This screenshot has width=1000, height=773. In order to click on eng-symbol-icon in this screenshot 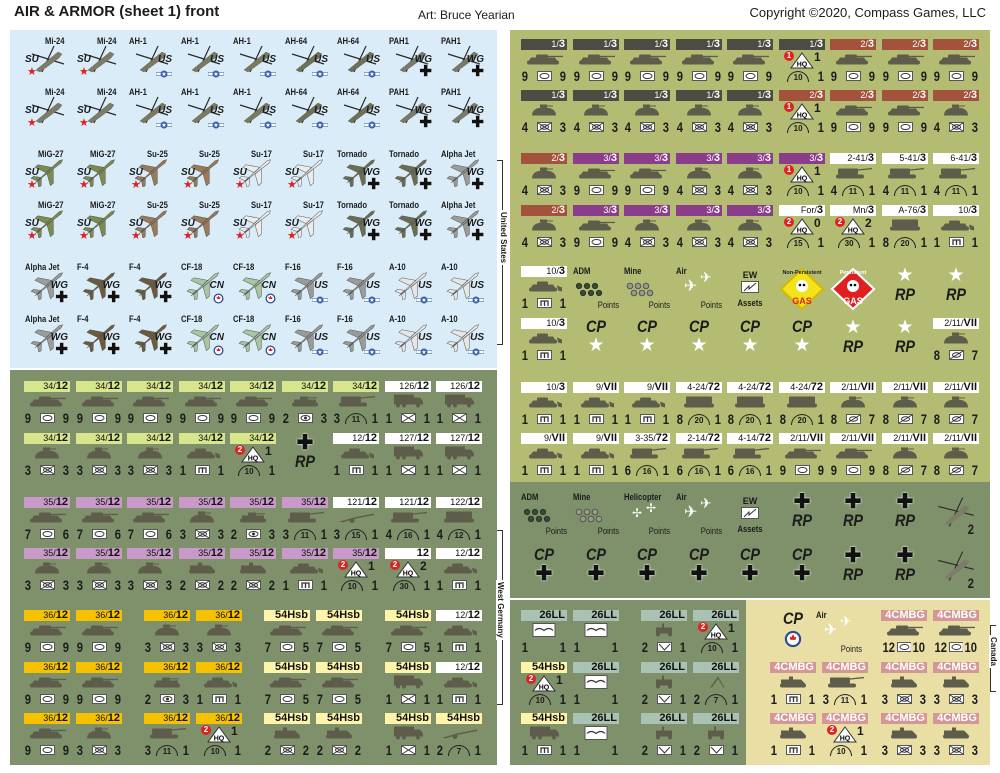, I will do `click(793, 699)`.